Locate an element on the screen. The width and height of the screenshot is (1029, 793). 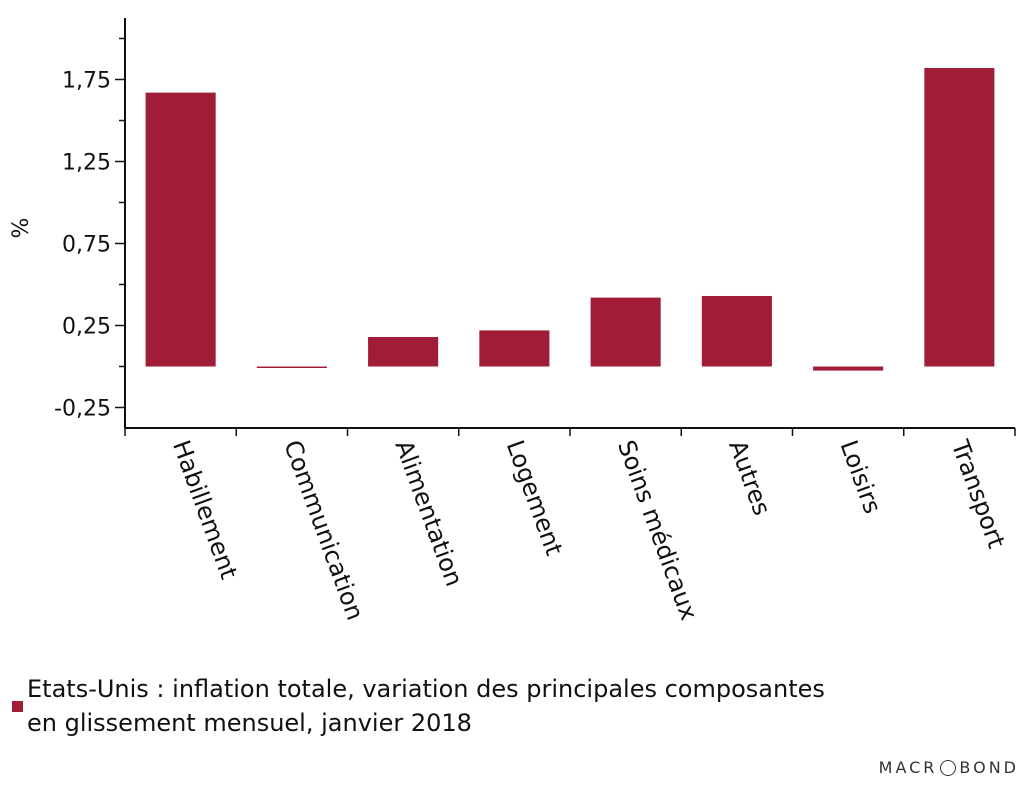
y-tick-label: 1,25 is located at coordinates (86, 163).